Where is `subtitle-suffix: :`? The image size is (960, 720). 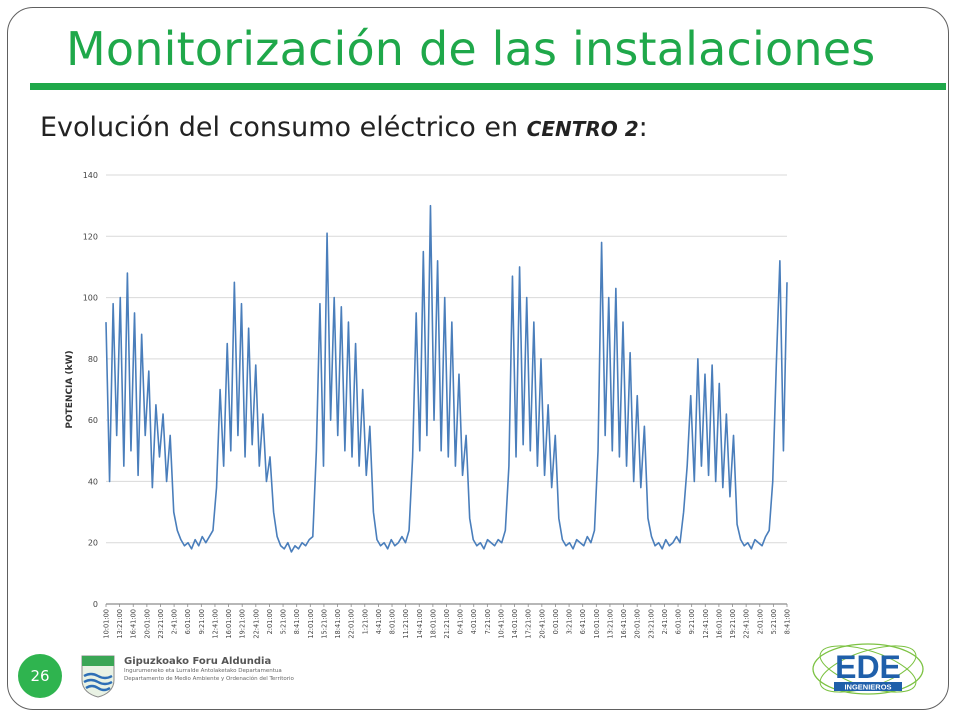 subtitle-suffix: : is located at coordinates (643, 127).